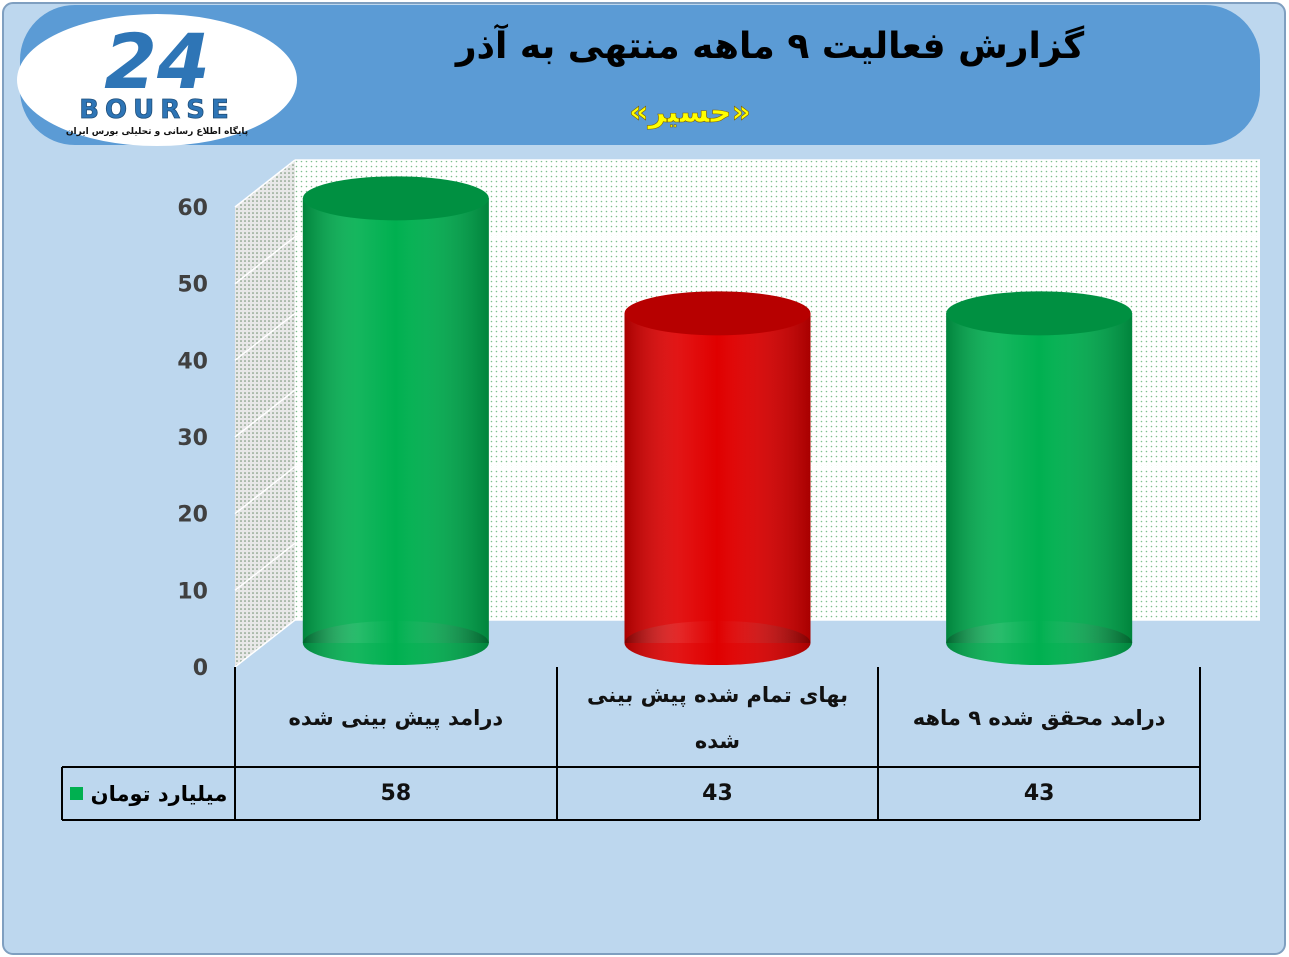 Image resolution: width=1289 pixels, height=957 pixels. I want to click on y-tick-label: 60, so click(192, 208).